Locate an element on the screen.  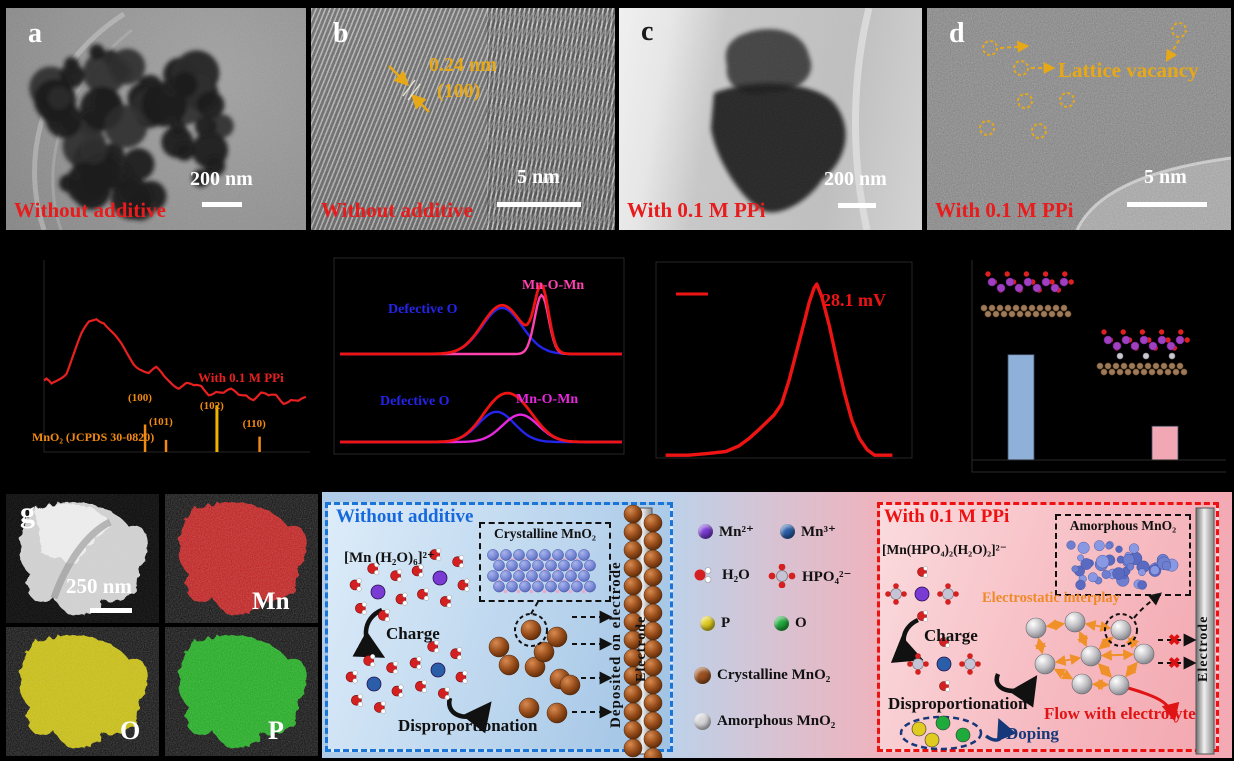
legend-item-amorphous: Amorphous MnO₂ is located at coordinates (764, 721).